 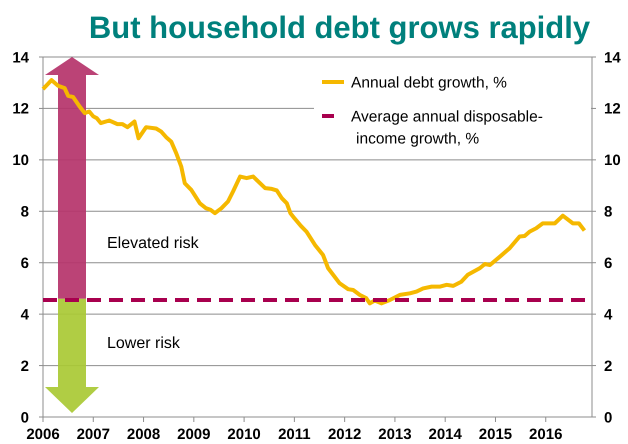 What do you see at coordinates (613, 57) in the screenshot?
I see `y2-tick-label: 14` at bounding box center [613, 57].